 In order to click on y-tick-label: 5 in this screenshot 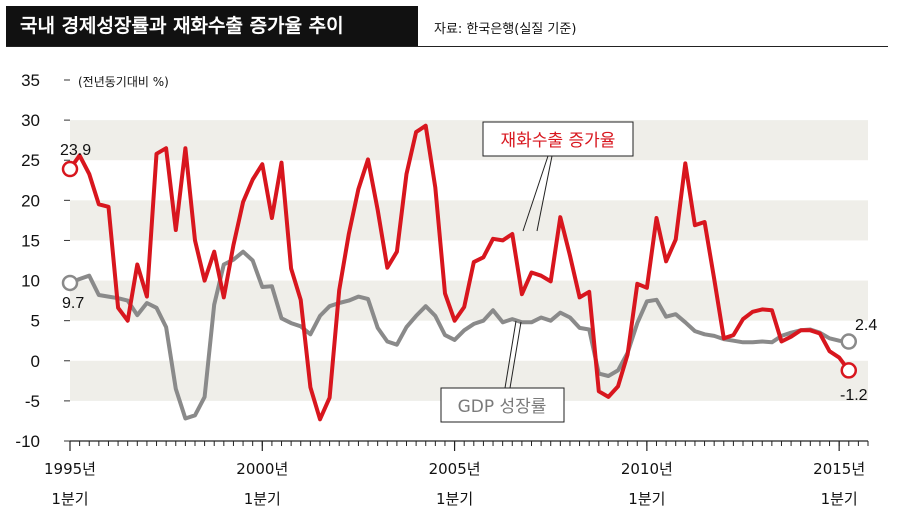, I will do `click(35, 321)`.